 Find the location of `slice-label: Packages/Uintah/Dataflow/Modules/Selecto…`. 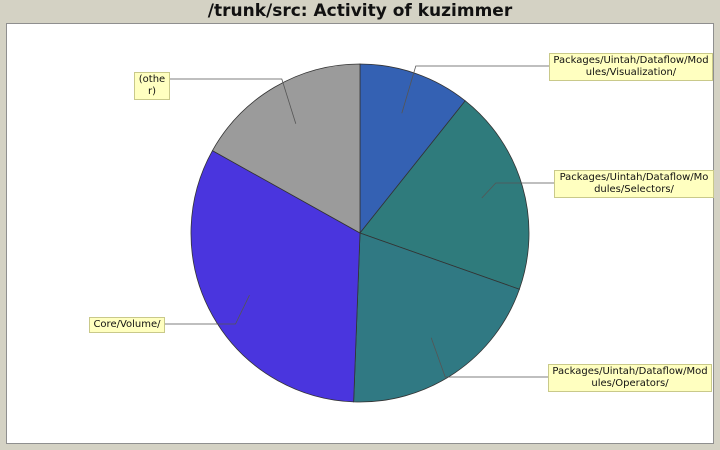

slice-label: Packages/Uintah/Dataflow/Modules/Selecto… is located at coordinates (634, 184).